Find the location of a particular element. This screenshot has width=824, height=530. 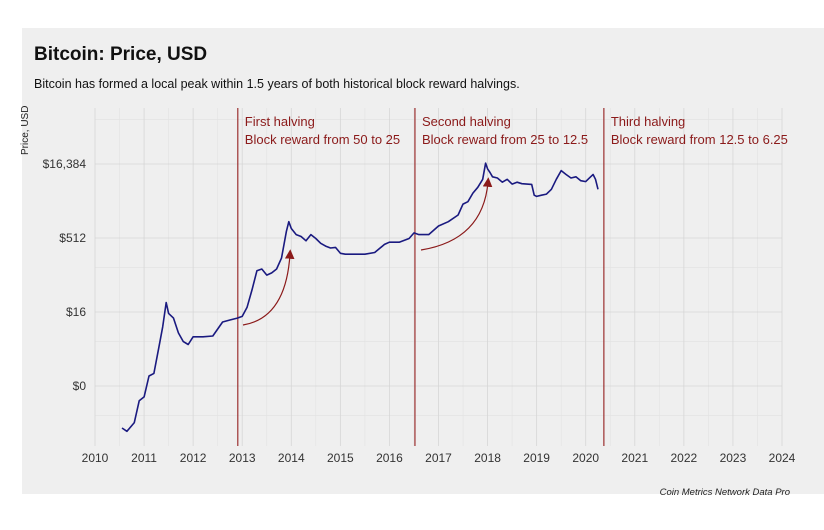

x-tick-label: 2010 is located at coordinates (95, 458).